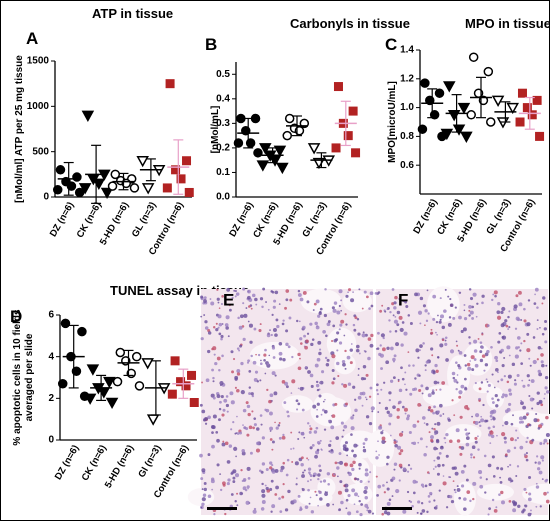 Image resolution: width=550 pixels, height=521 pixels. I want to click on y-axis-label: MPO[microU/mL], so click(392, 122).